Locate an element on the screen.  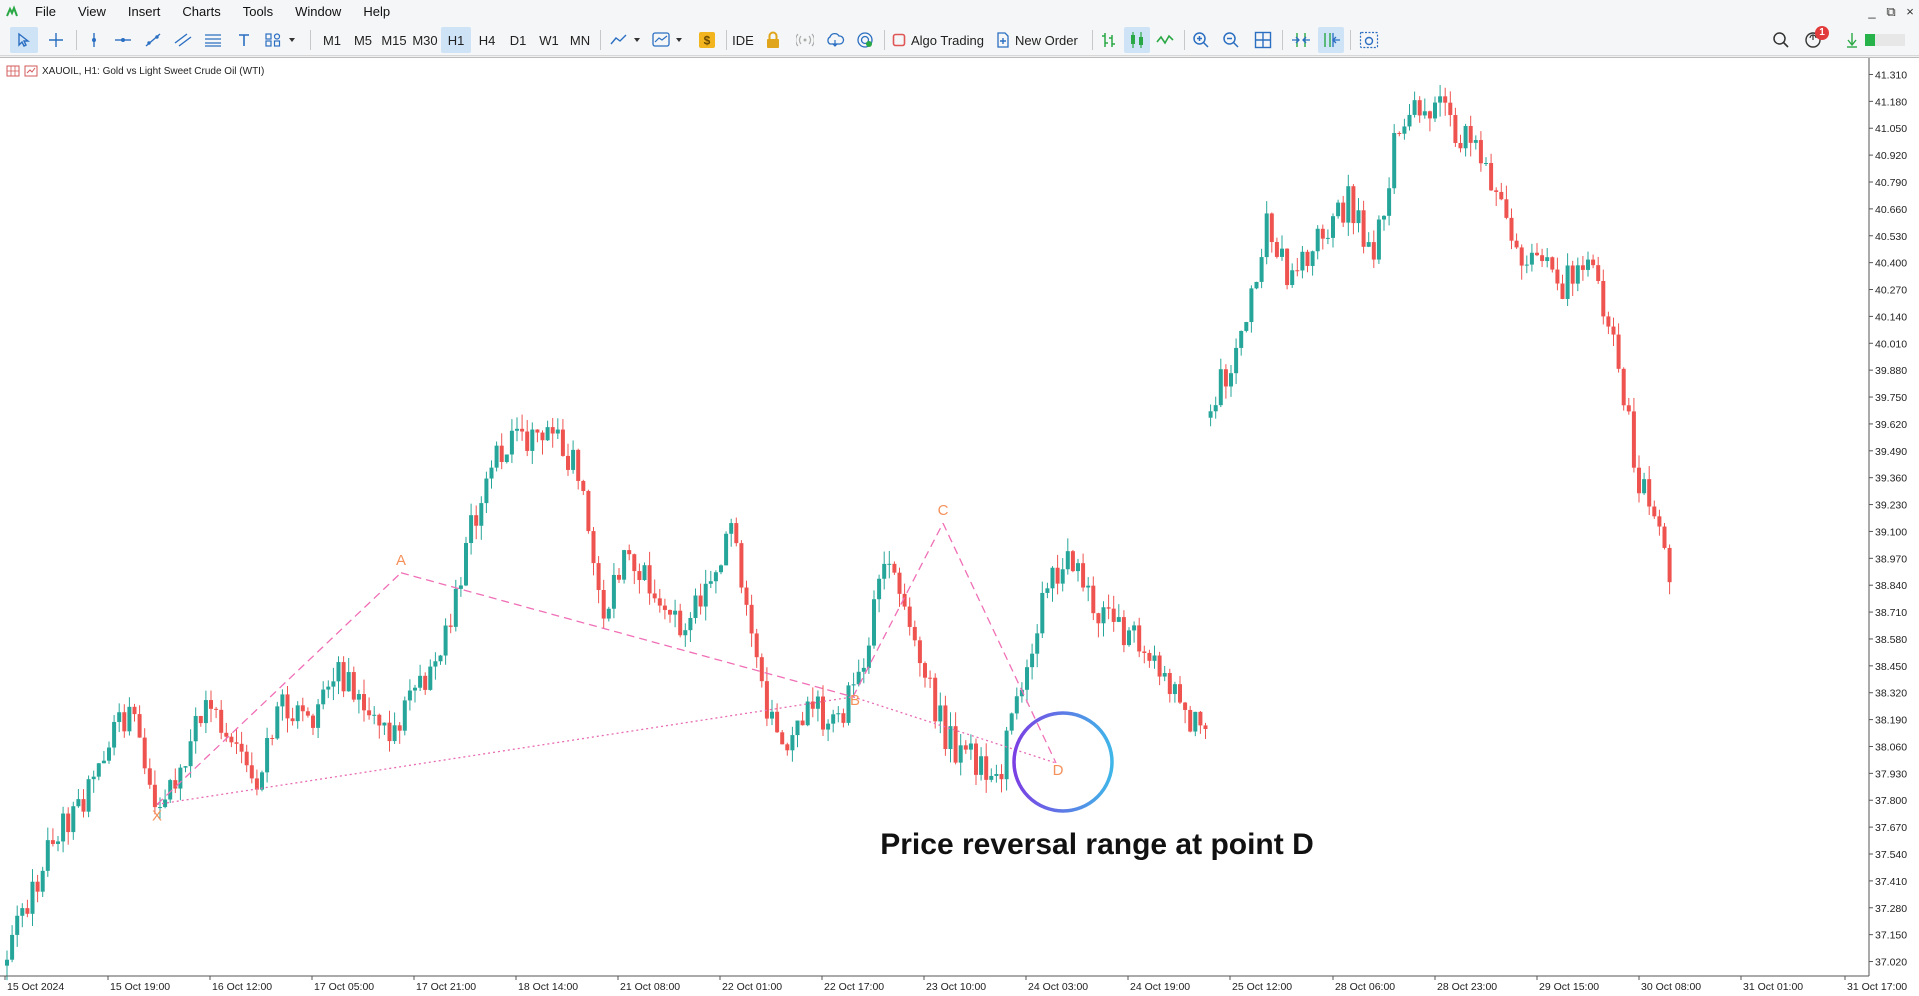
shapes-dropdown-icon is located at coordinates (282, 40).